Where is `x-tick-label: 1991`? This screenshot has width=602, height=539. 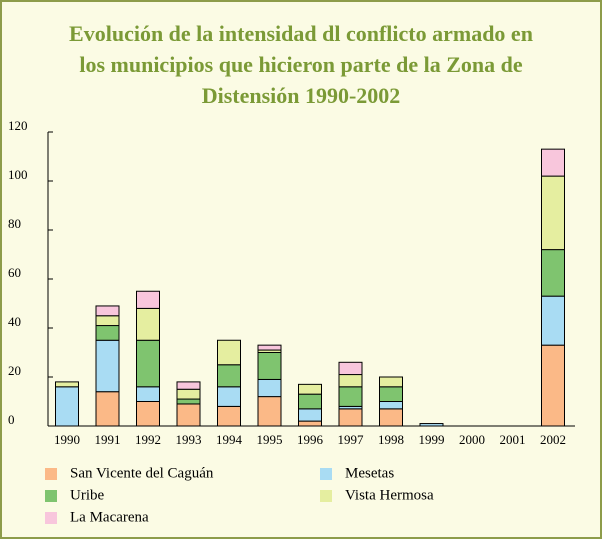
x-tick-label: 1991 is located at coordinates (108, 439).